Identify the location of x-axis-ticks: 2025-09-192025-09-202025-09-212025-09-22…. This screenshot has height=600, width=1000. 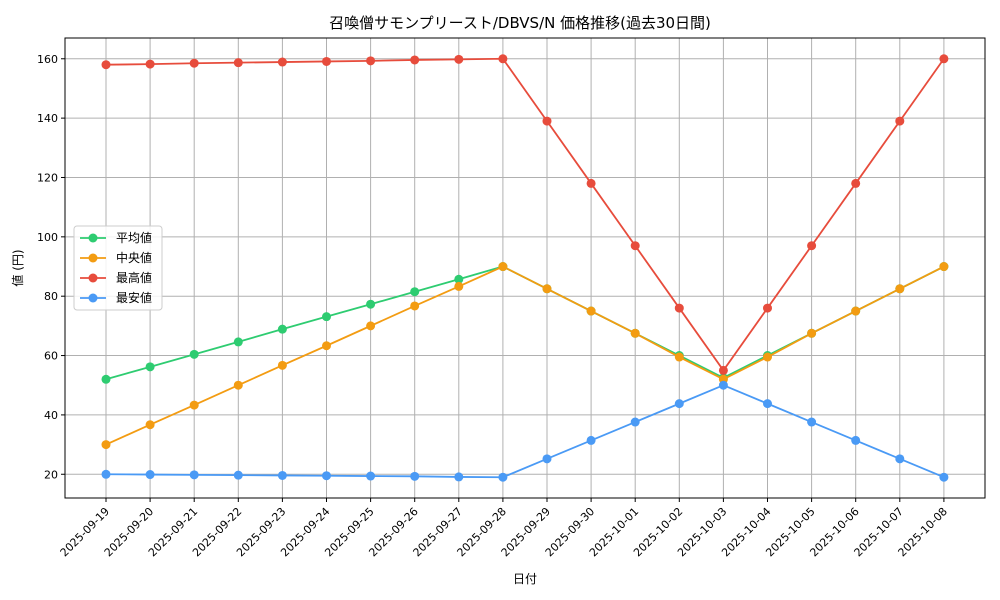
(504, 528).